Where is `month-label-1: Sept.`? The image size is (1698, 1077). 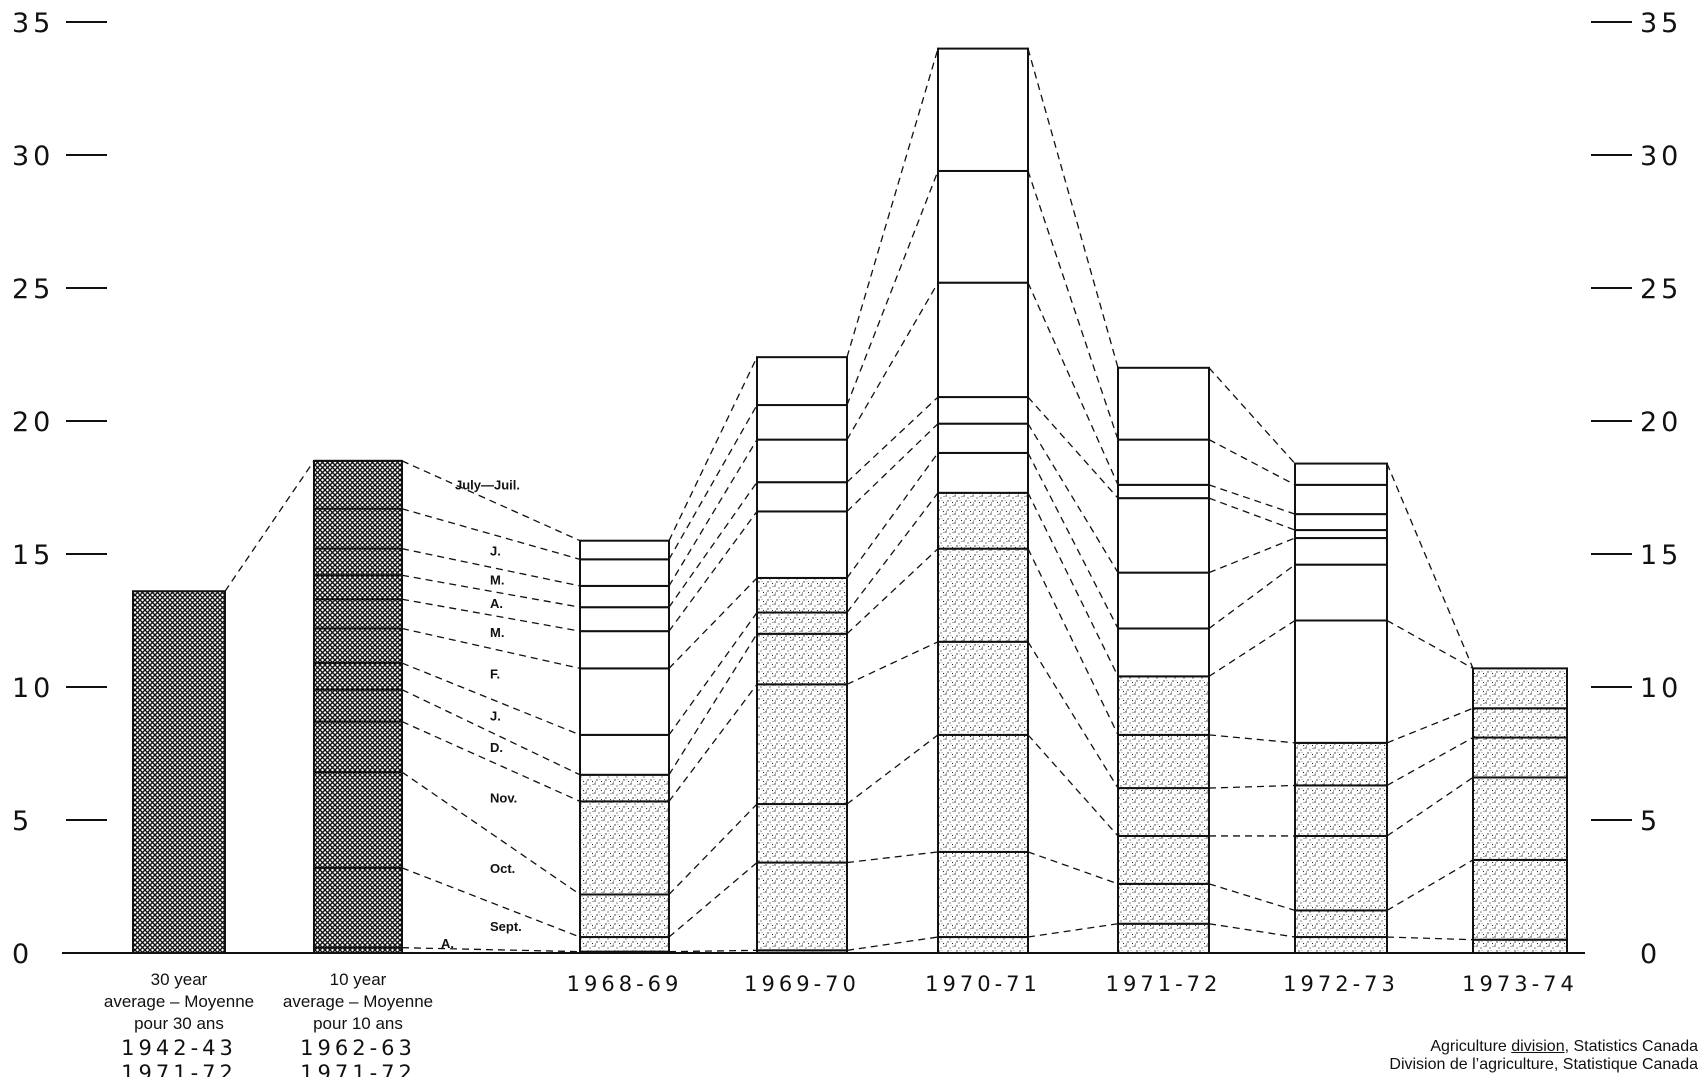 month-label-1: Sept. is located at coordinates (506, 926).